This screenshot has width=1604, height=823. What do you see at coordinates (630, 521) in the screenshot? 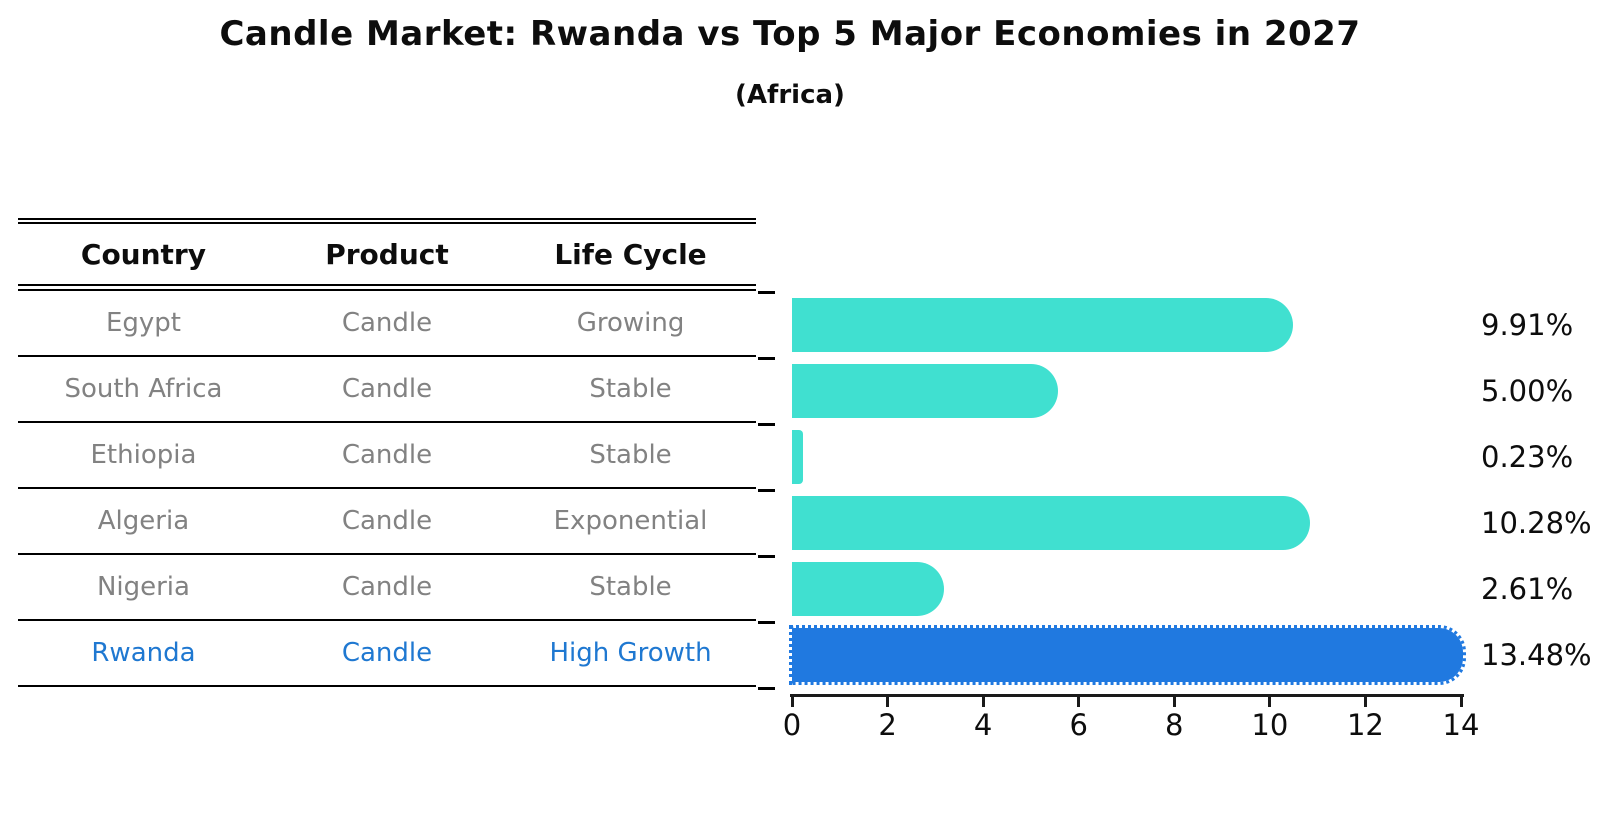
I see `table-cell-life-cycle: Exponential` at bounding box center [630, 521].